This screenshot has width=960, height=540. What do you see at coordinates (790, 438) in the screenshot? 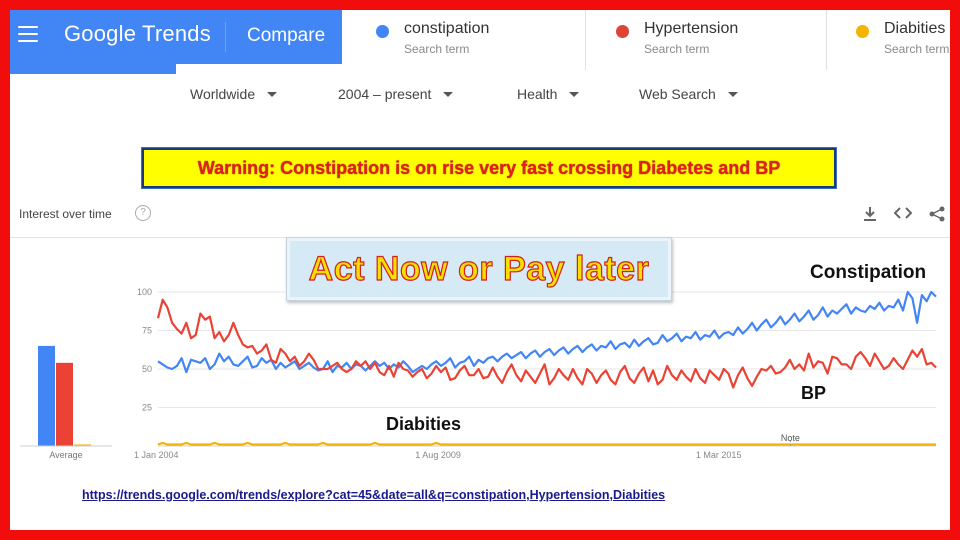
I see `note-label: Note` at bounding box center [790, 438].